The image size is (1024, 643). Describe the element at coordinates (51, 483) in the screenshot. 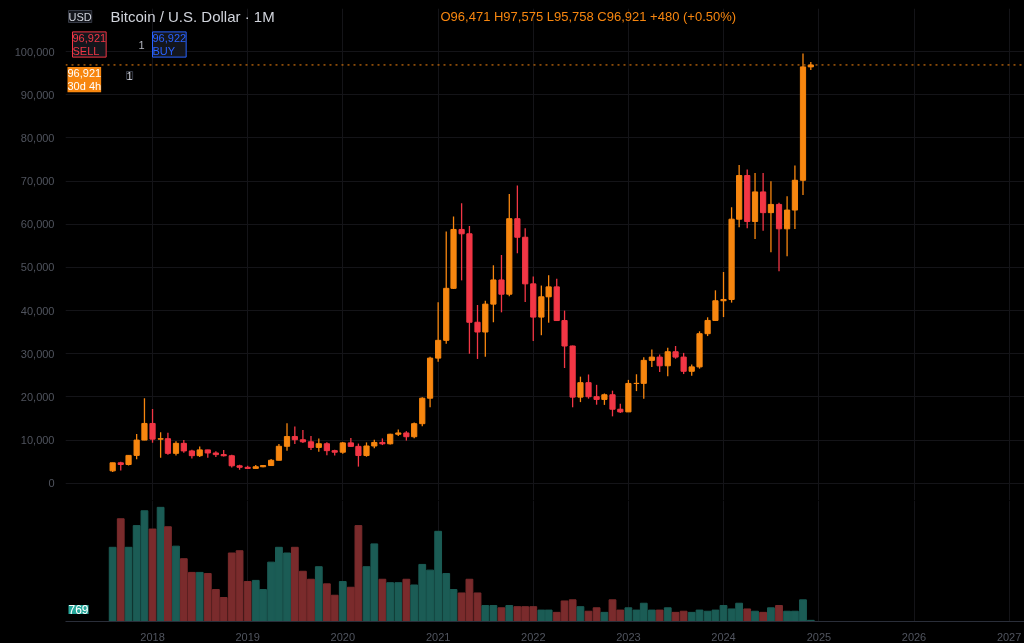

I see `y-tick-label: 0` at that location.